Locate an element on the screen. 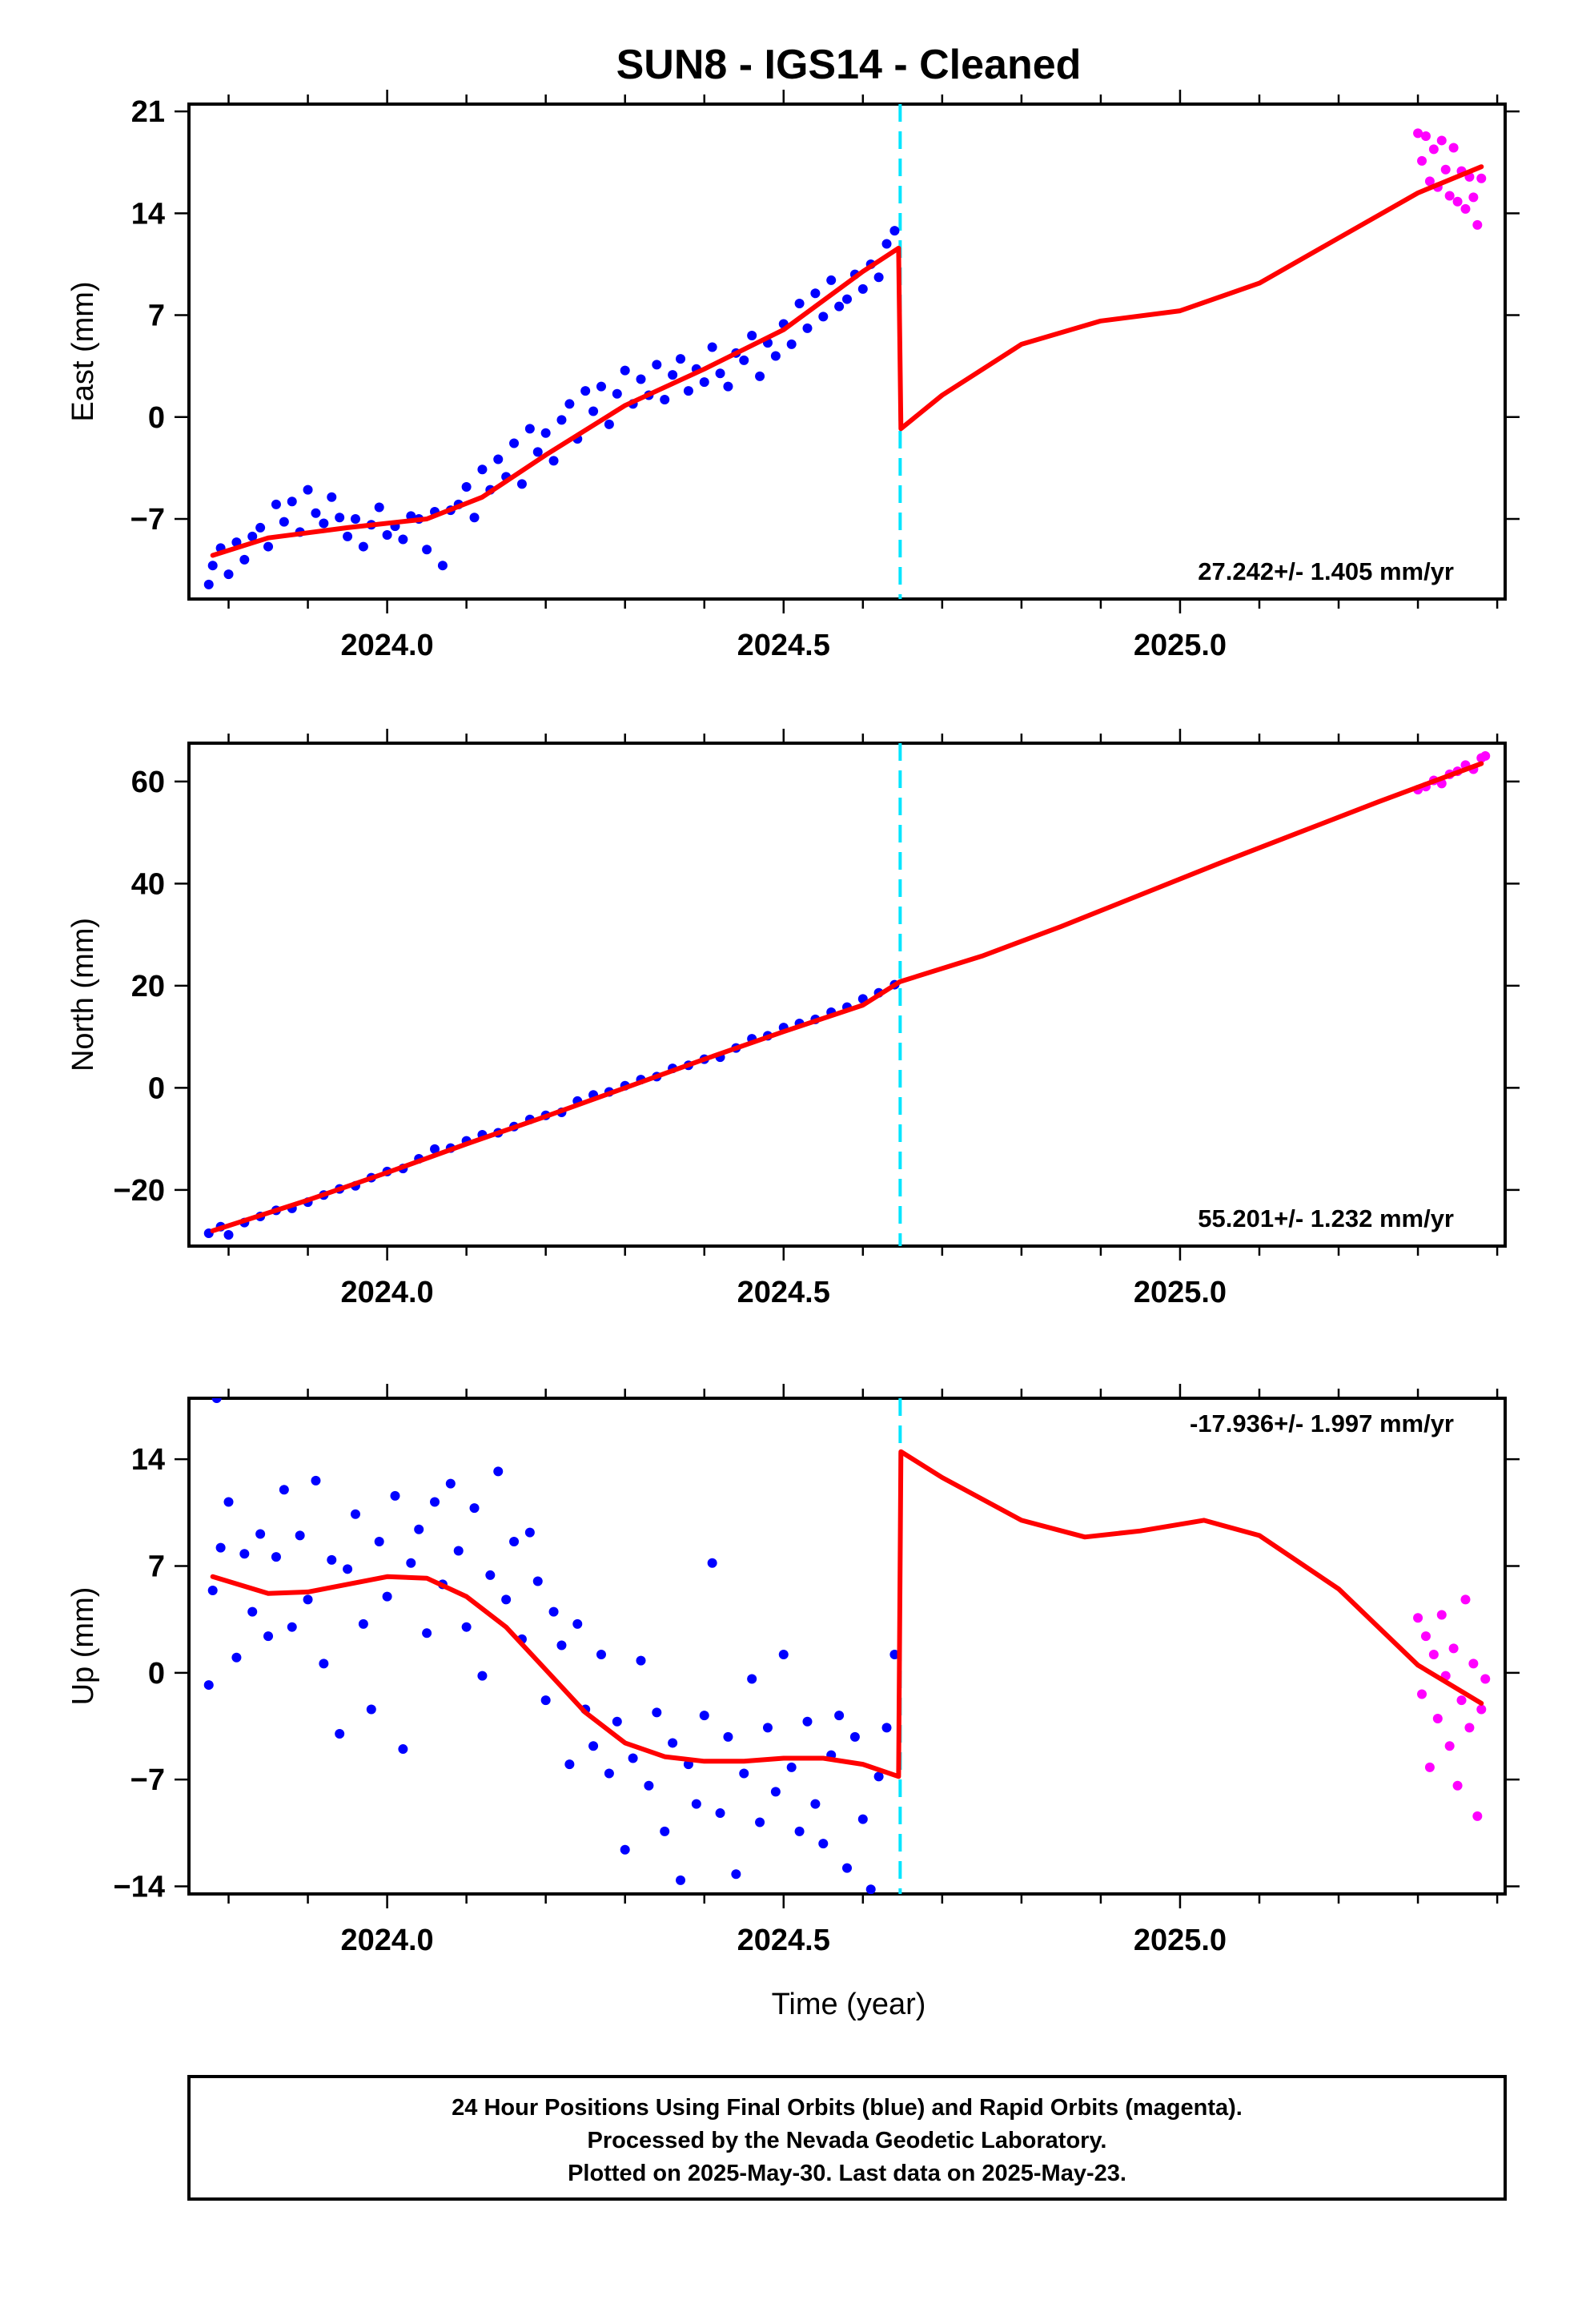 The height and width of the screenshot is (2324, 1582). y-tick-label: −14 is located at coordinates (139, 1887).